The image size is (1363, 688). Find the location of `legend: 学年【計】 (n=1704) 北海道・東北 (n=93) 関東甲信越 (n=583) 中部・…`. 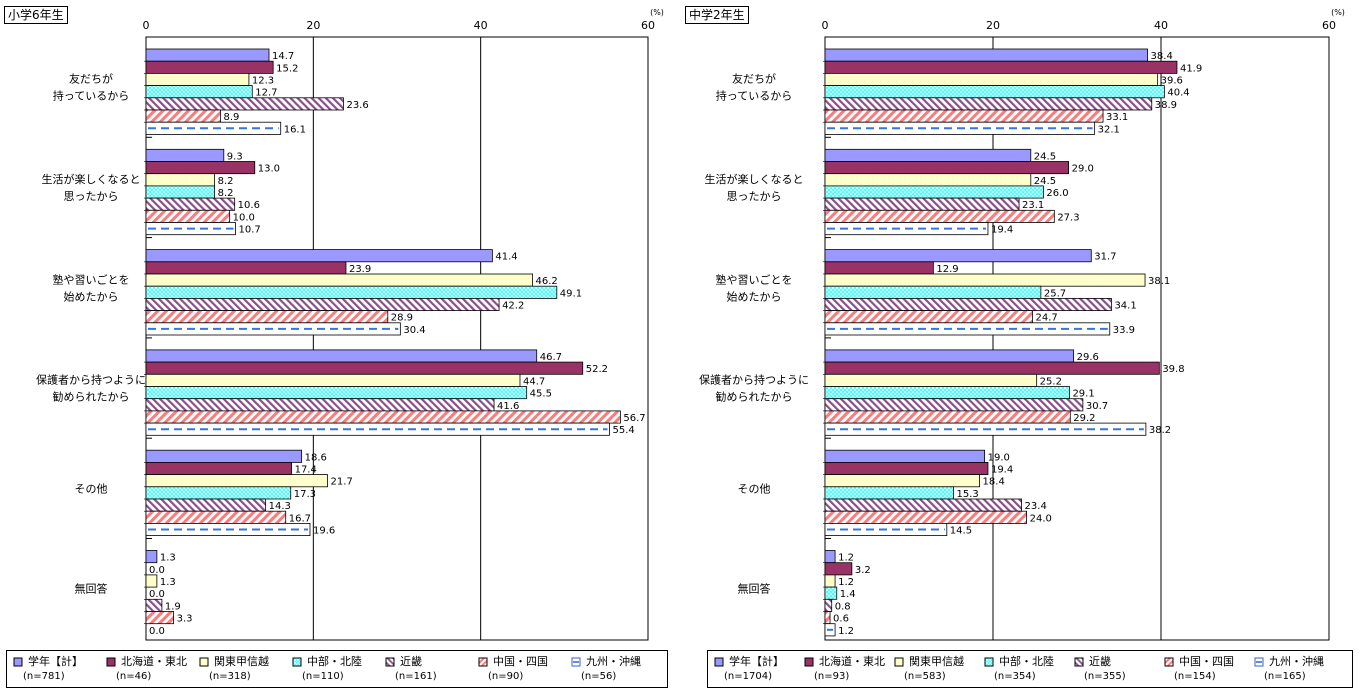

legend: 学年【計】 (n=1704) 北海道・東北 (n=93) 関東甲信越 (n=583) 中部・… is located at coordinates (1030, 669).